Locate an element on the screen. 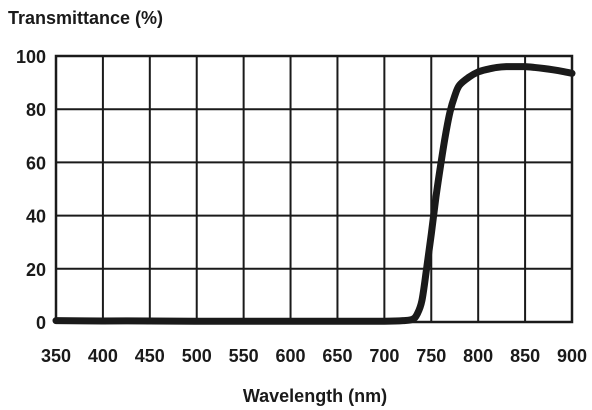 Image resolution: width=592 pixels, height=410 pixels. y-tick-label: 40 is located at coordinates (36, 217).